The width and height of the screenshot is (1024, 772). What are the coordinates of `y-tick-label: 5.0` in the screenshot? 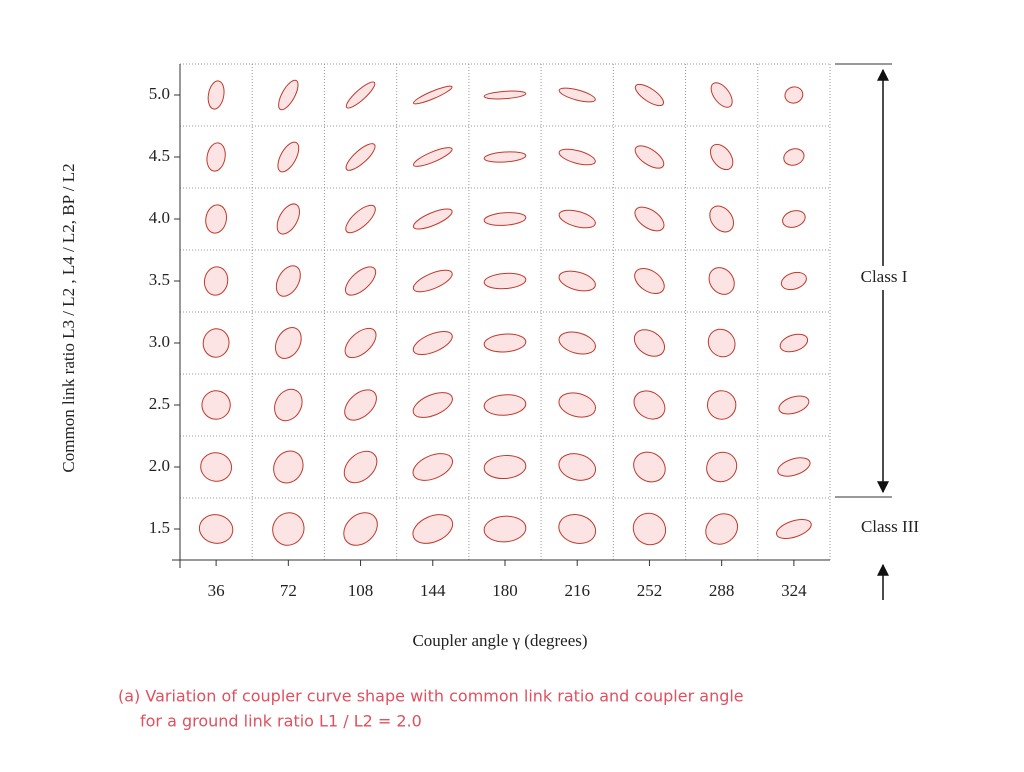 It's located at (159, 93).